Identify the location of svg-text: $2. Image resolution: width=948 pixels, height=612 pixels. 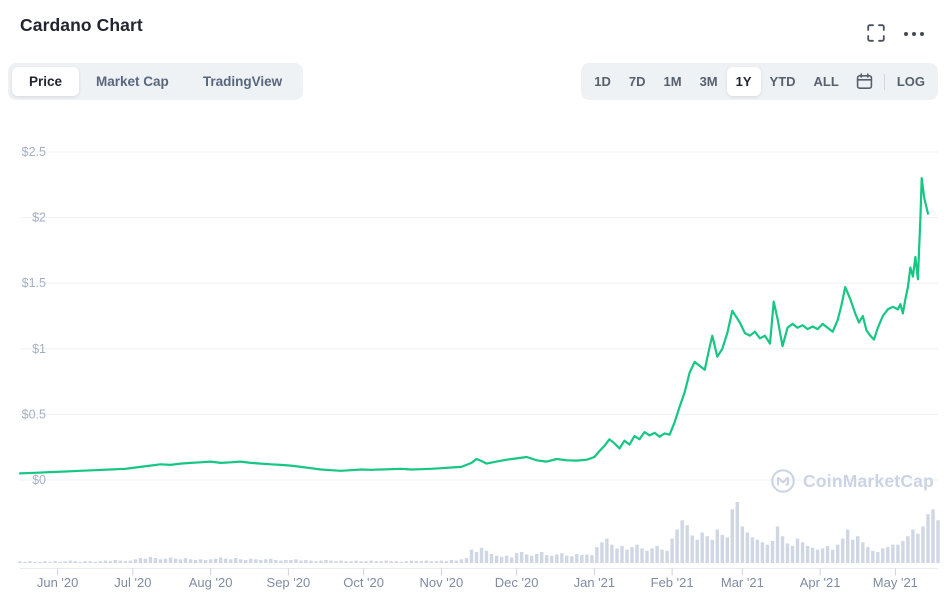
(39, 218).